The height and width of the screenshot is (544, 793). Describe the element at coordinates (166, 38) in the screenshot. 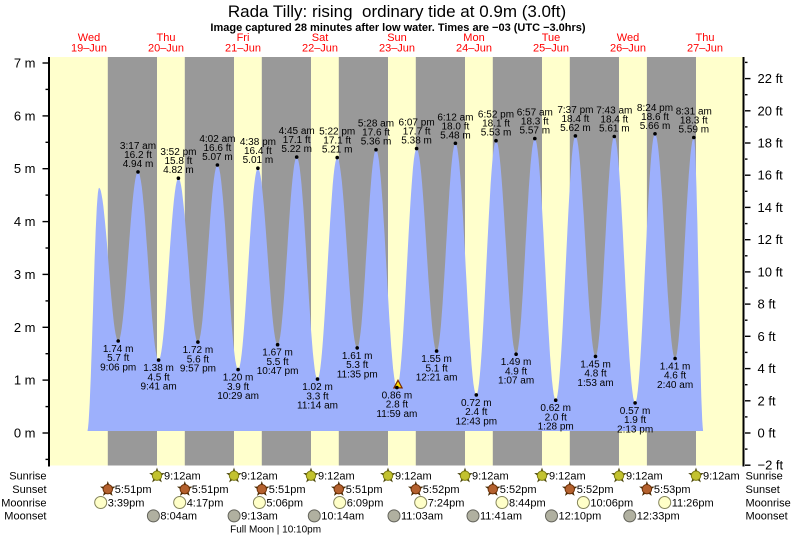

I see `svg-text: Thu` at that location.